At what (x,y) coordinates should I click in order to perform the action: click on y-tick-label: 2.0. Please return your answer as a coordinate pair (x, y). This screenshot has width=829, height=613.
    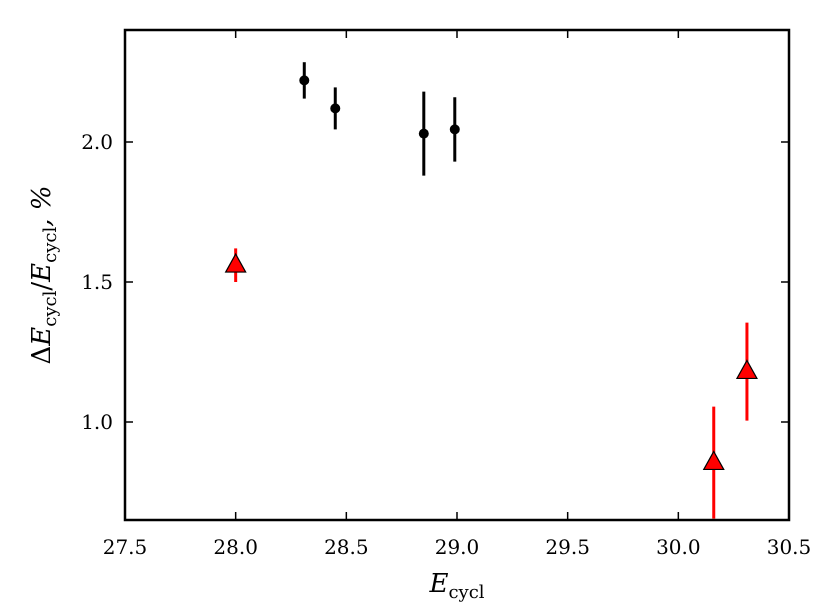
    Looking at the image, I should click on (97, 142).